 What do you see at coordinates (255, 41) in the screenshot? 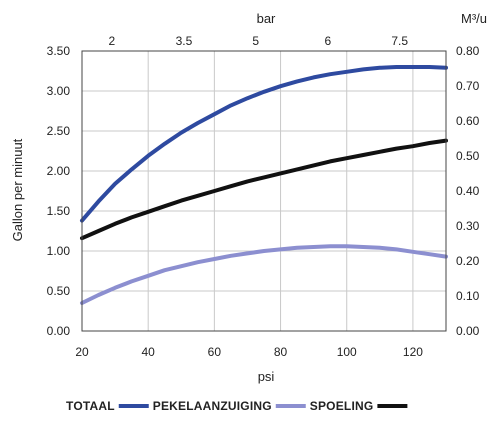
I see `top-tick-label: 5` at bounding box center [255, 41].